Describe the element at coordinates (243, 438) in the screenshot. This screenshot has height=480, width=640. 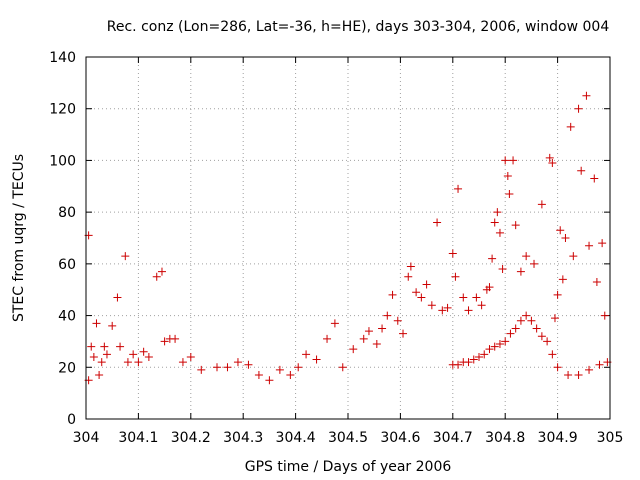
I see `x-tick-label: 304.3` at that location.